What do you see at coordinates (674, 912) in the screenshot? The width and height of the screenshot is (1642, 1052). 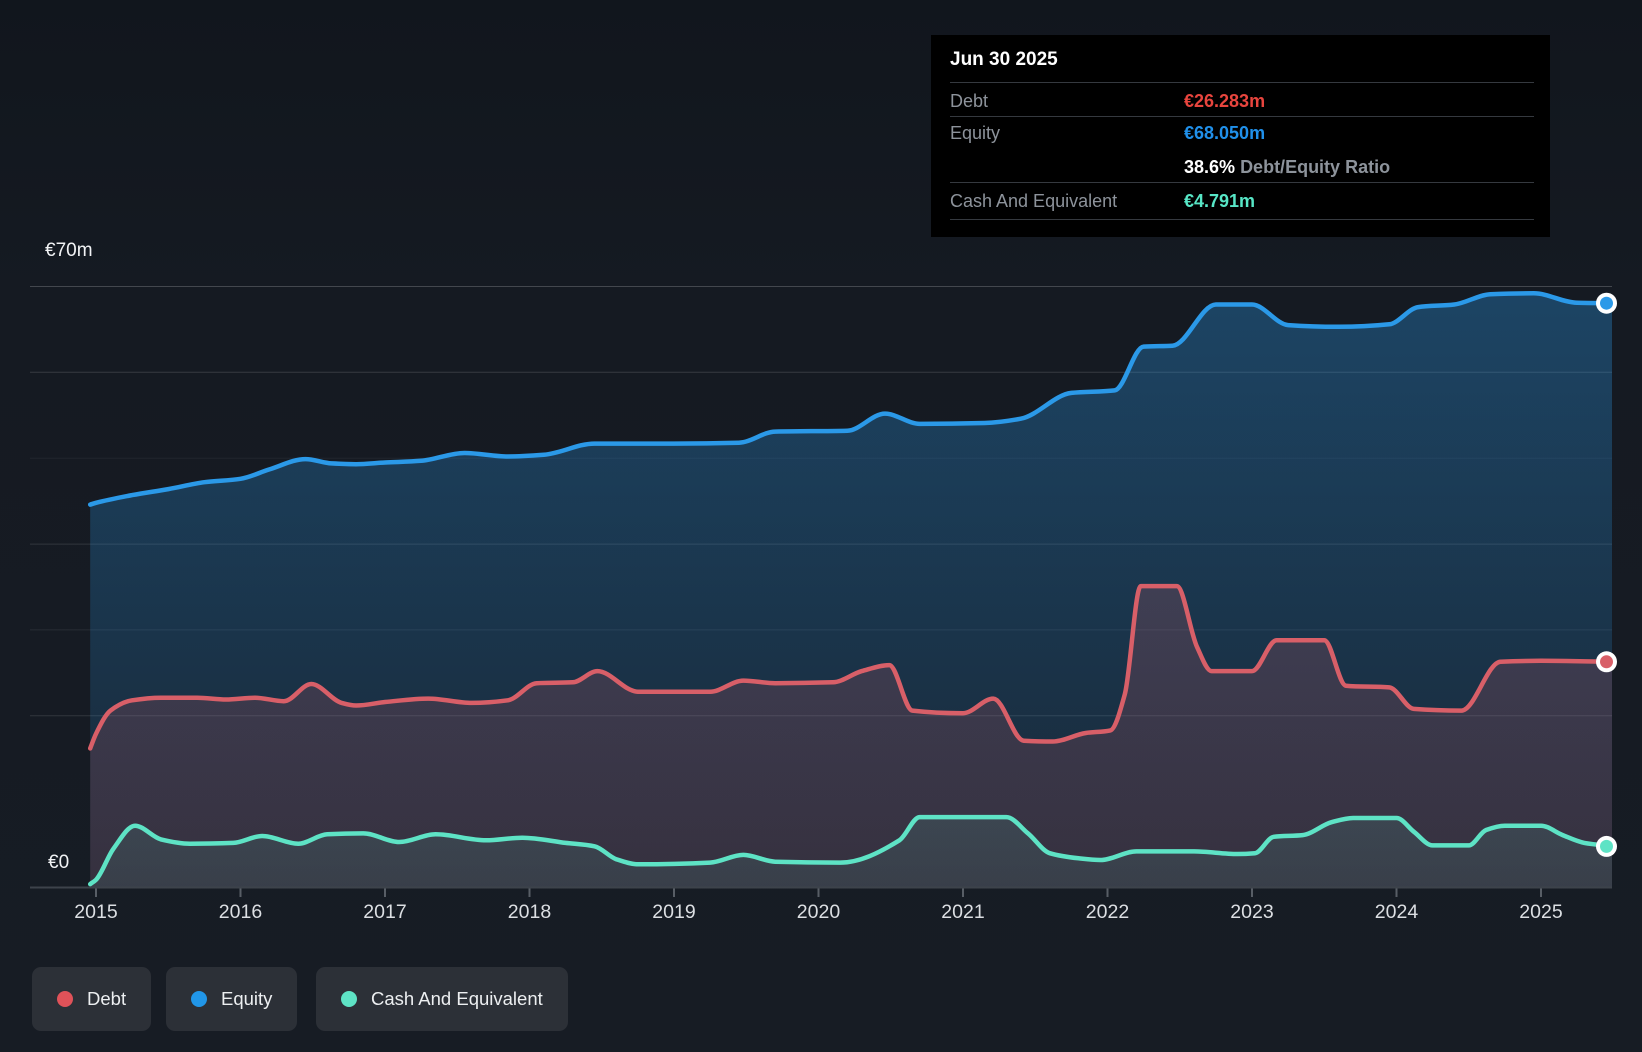 I see `x-axis-label: 2019` at bounding box center [674, 912].